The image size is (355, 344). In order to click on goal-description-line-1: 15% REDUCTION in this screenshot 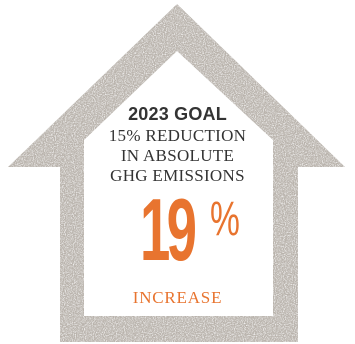, I will do `click(177, 135)`.